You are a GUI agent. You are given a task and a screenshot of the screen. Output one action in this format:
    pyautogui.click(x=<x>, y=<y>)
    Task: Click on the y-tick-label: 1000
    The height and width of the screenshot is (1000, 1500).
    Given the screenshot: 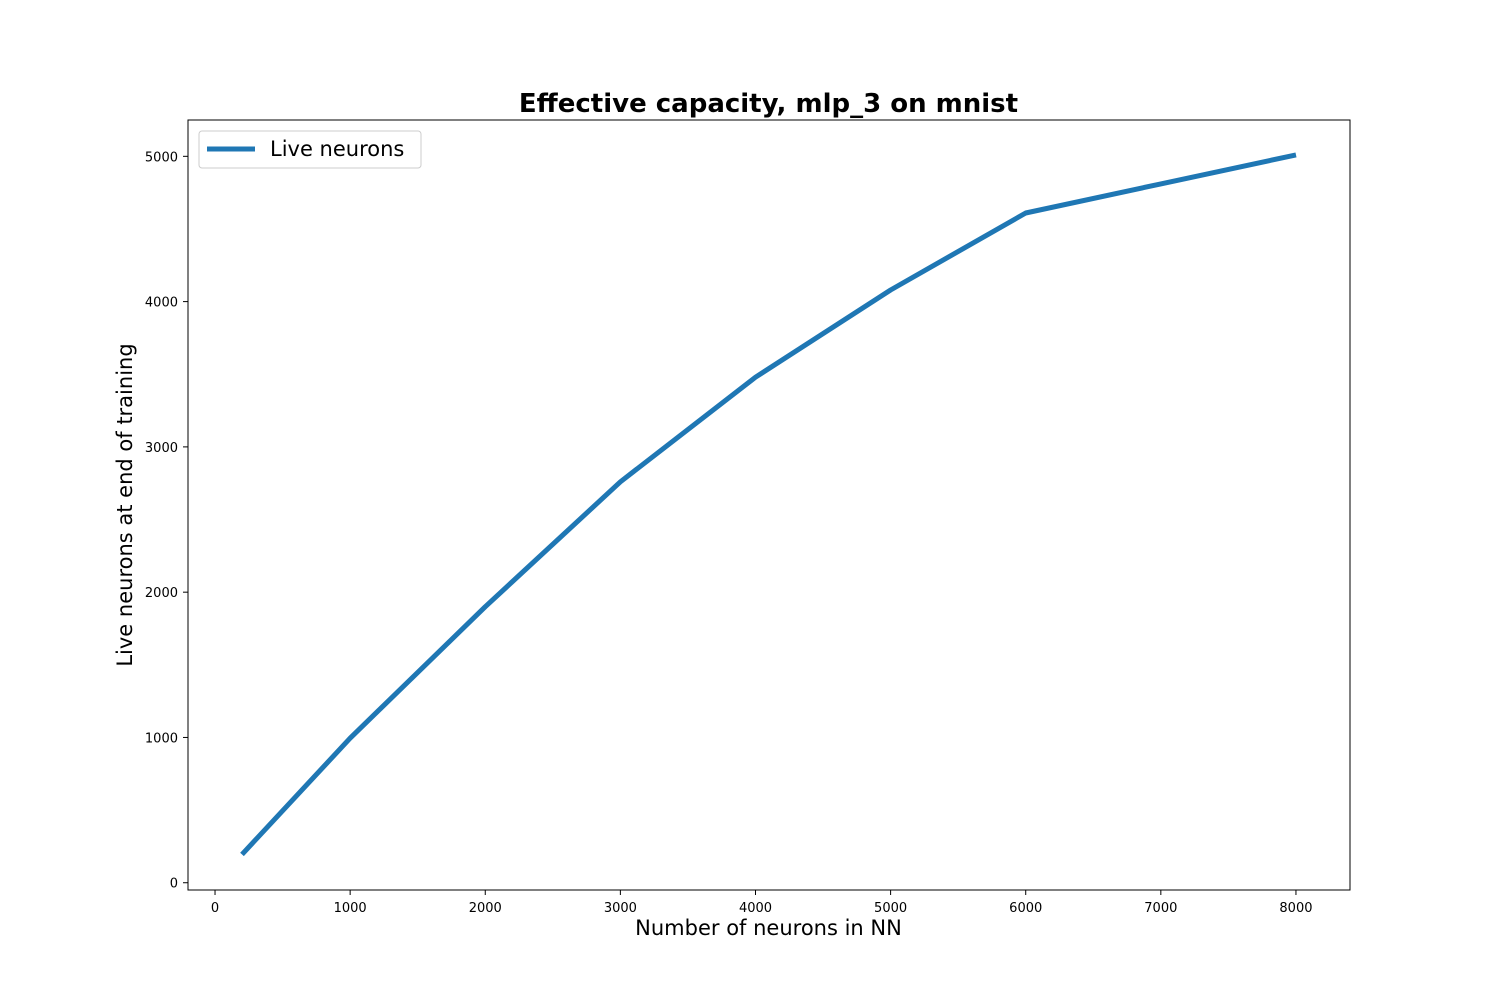 What is the action you would take?
    pyautogui.click(x=161, y=738)
    